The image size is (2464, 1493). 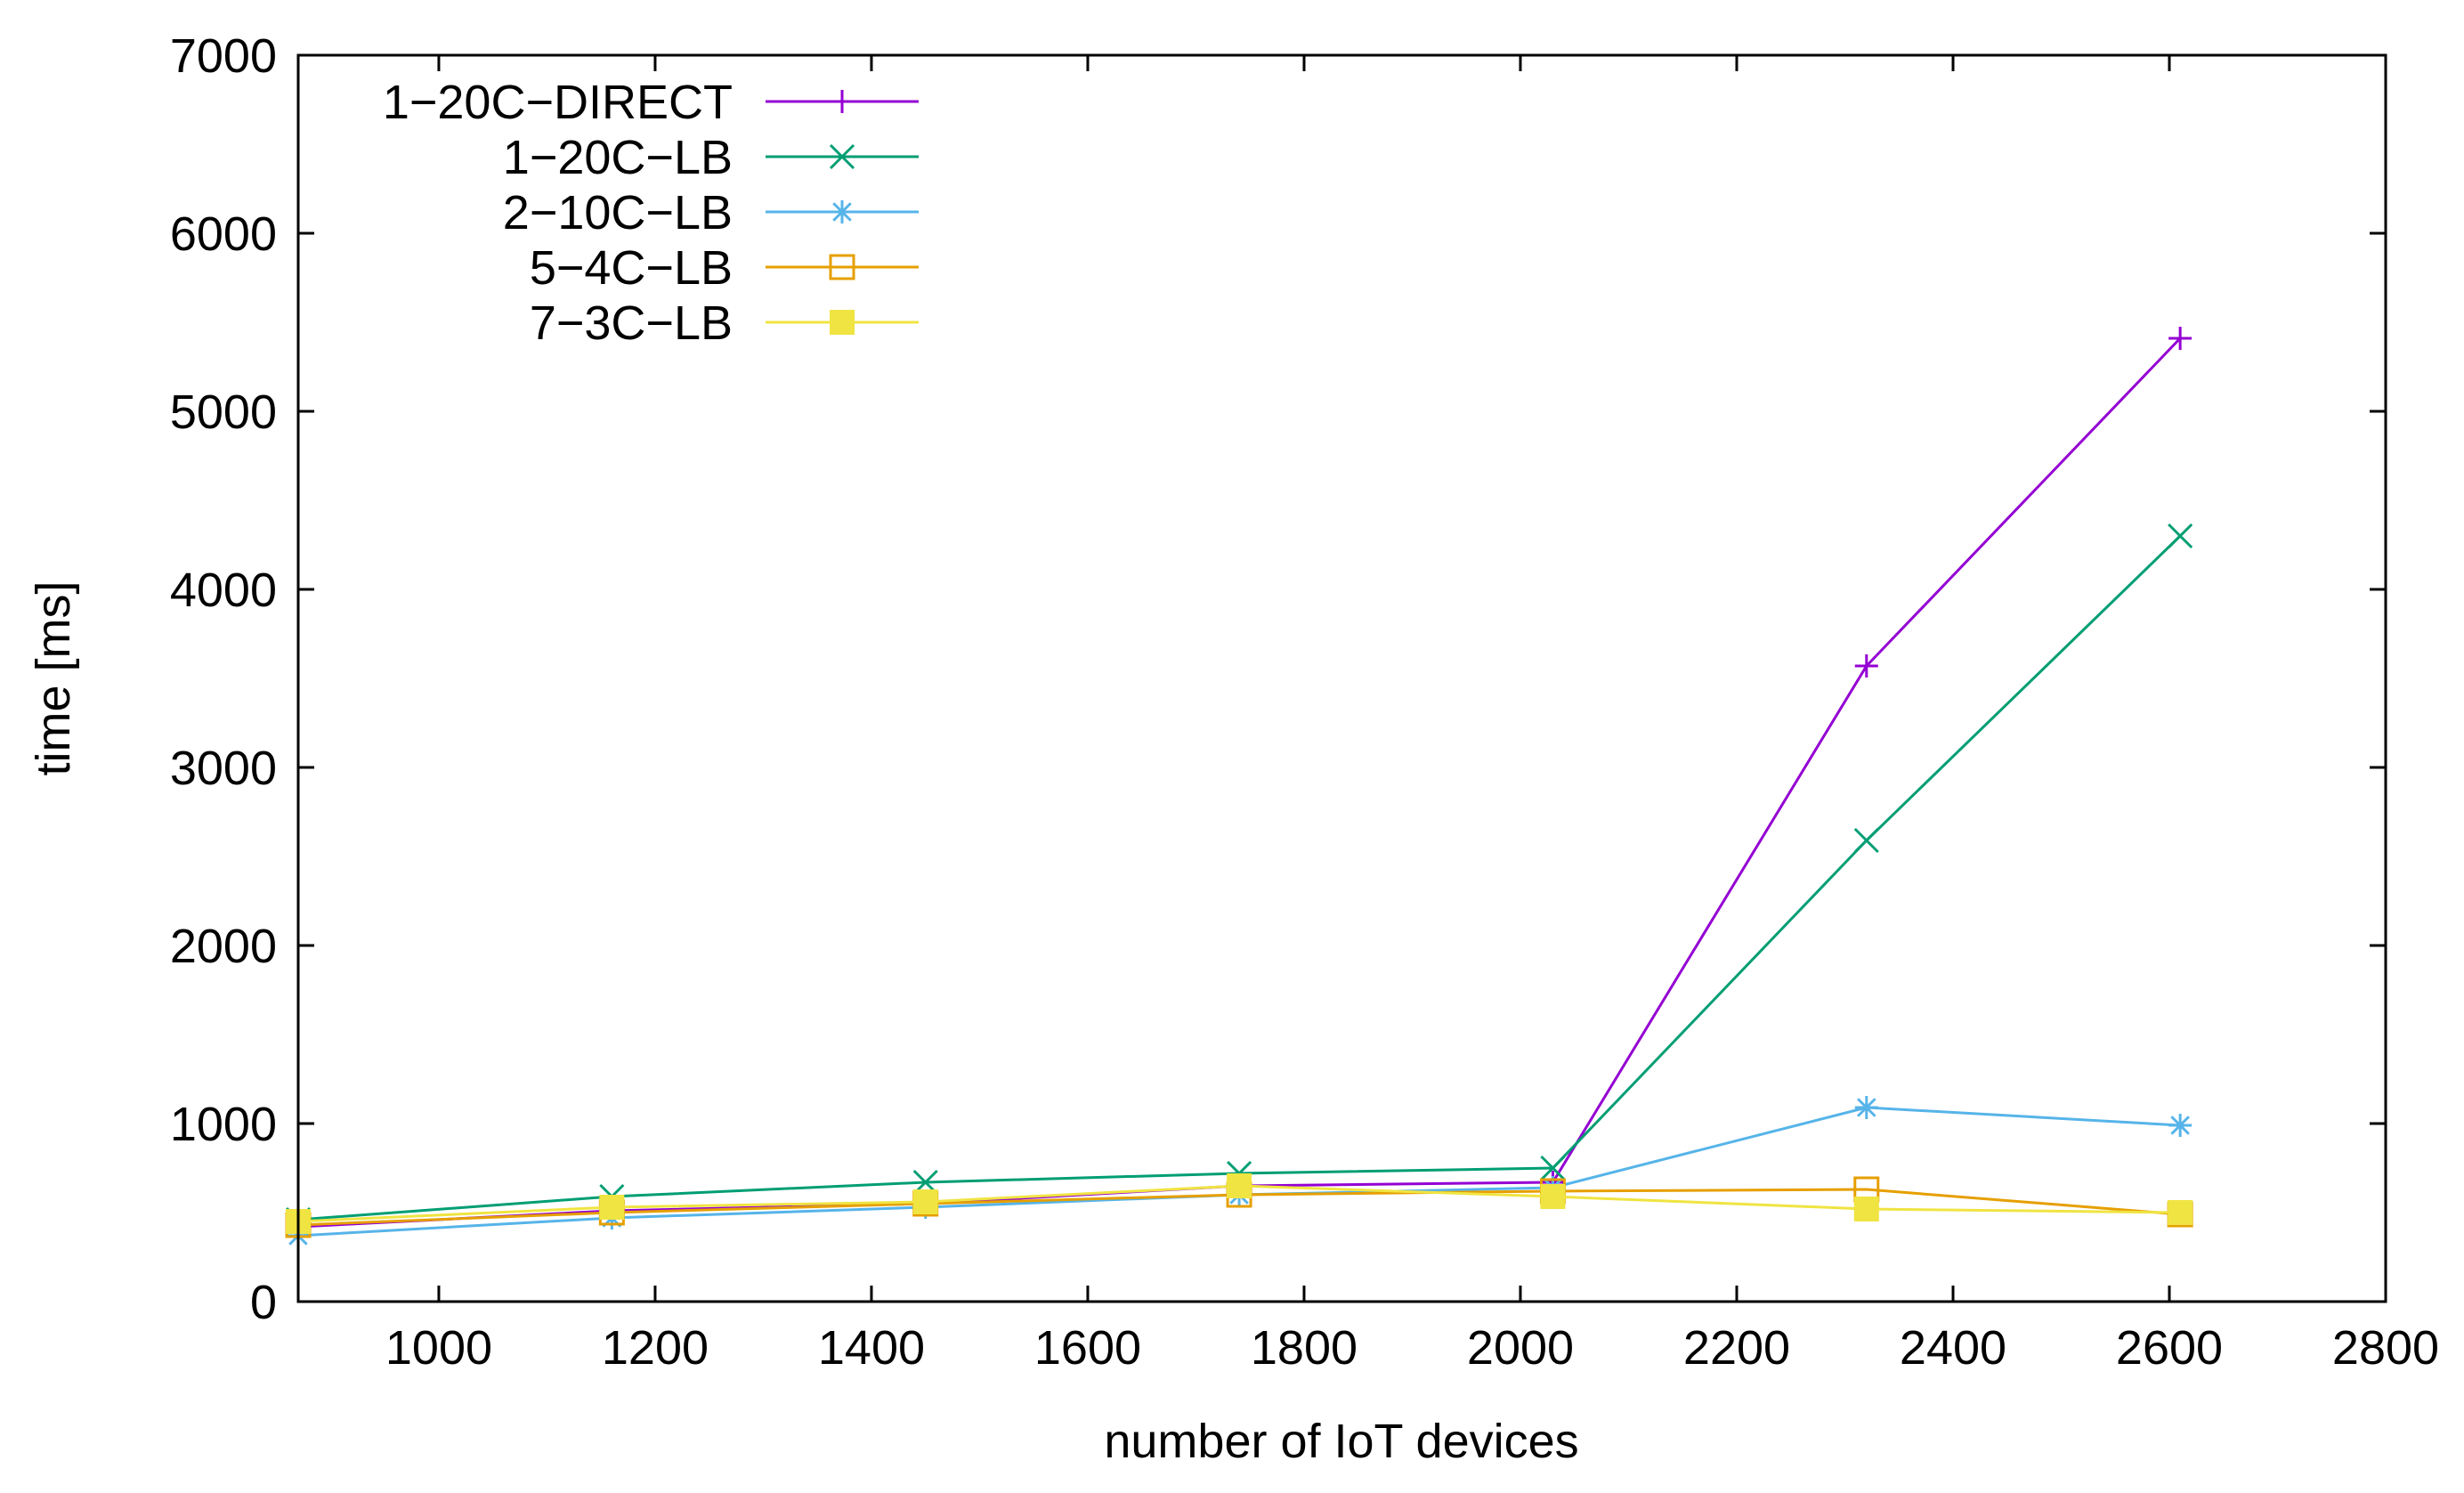 I want to click on x-tick-label: 2000, so click(x=1520, y=1348).